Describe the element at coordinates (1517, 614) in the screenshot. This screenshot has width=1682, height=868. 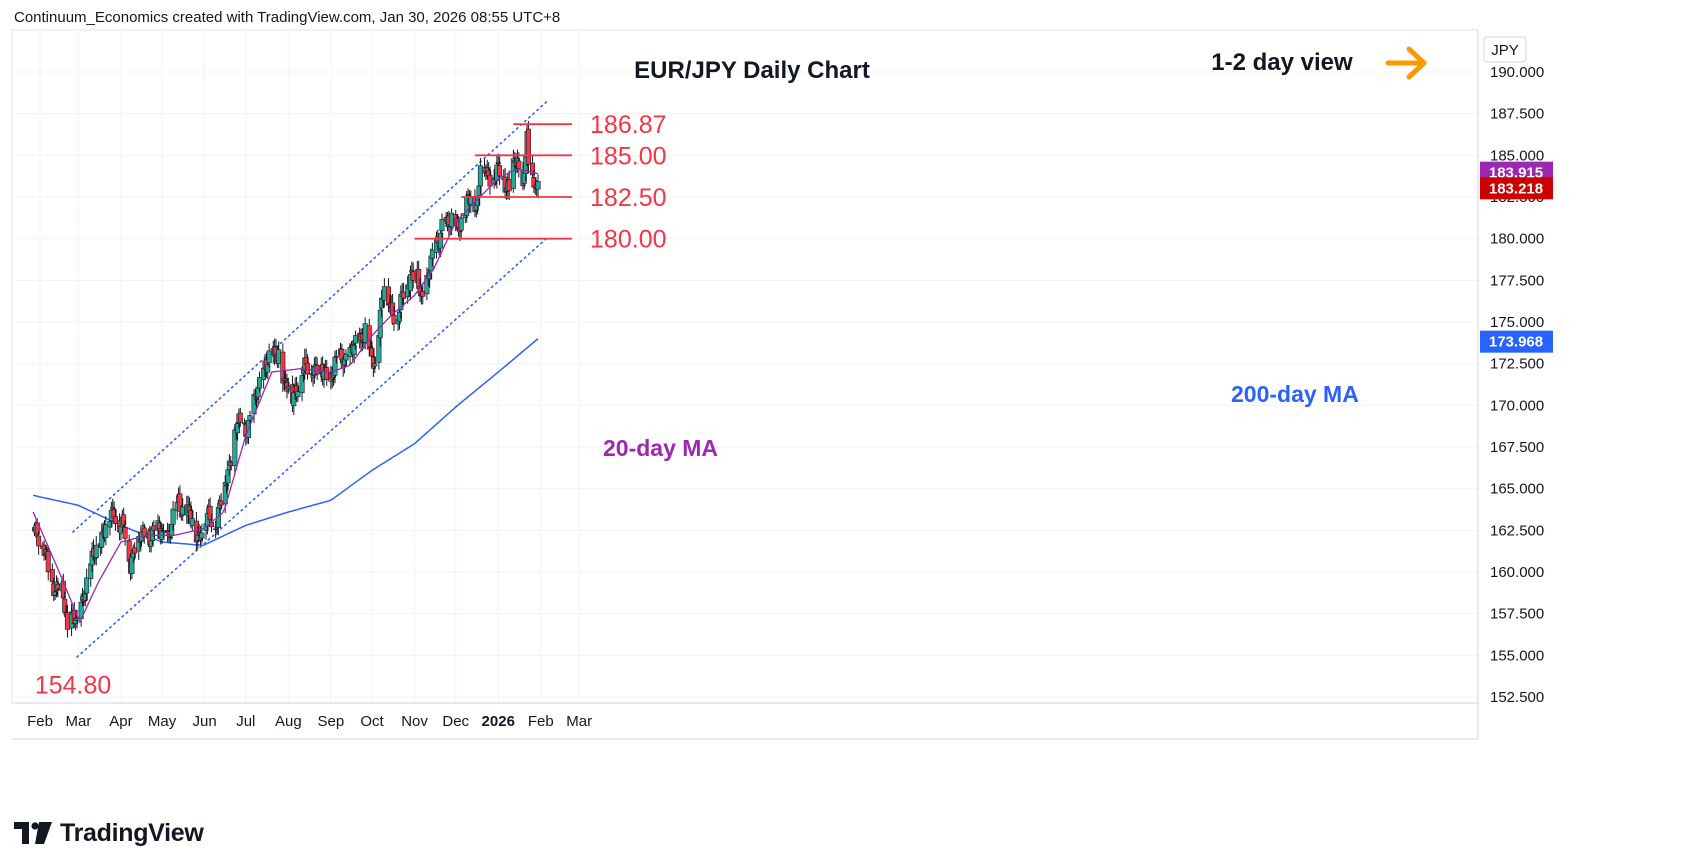
I see `y-tick-label: 157.500` at that location.